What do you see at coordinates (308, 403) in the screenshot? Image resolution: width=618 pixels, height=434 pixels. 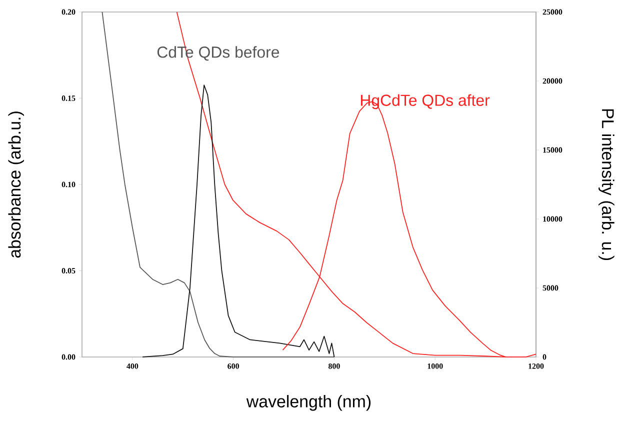 I see `x-axis-title: wavelength (nm)` at bounding box center [308, 403].